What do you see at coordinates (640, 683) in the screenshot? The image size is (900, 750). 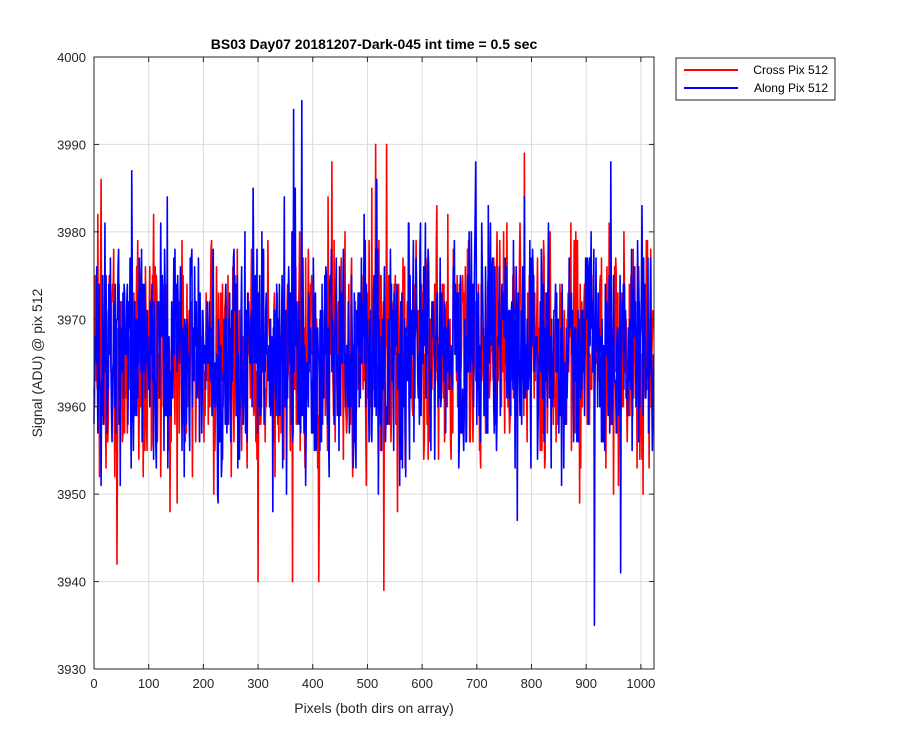 I see `x-tick-label: 1000` at bounding box center [640, 683].